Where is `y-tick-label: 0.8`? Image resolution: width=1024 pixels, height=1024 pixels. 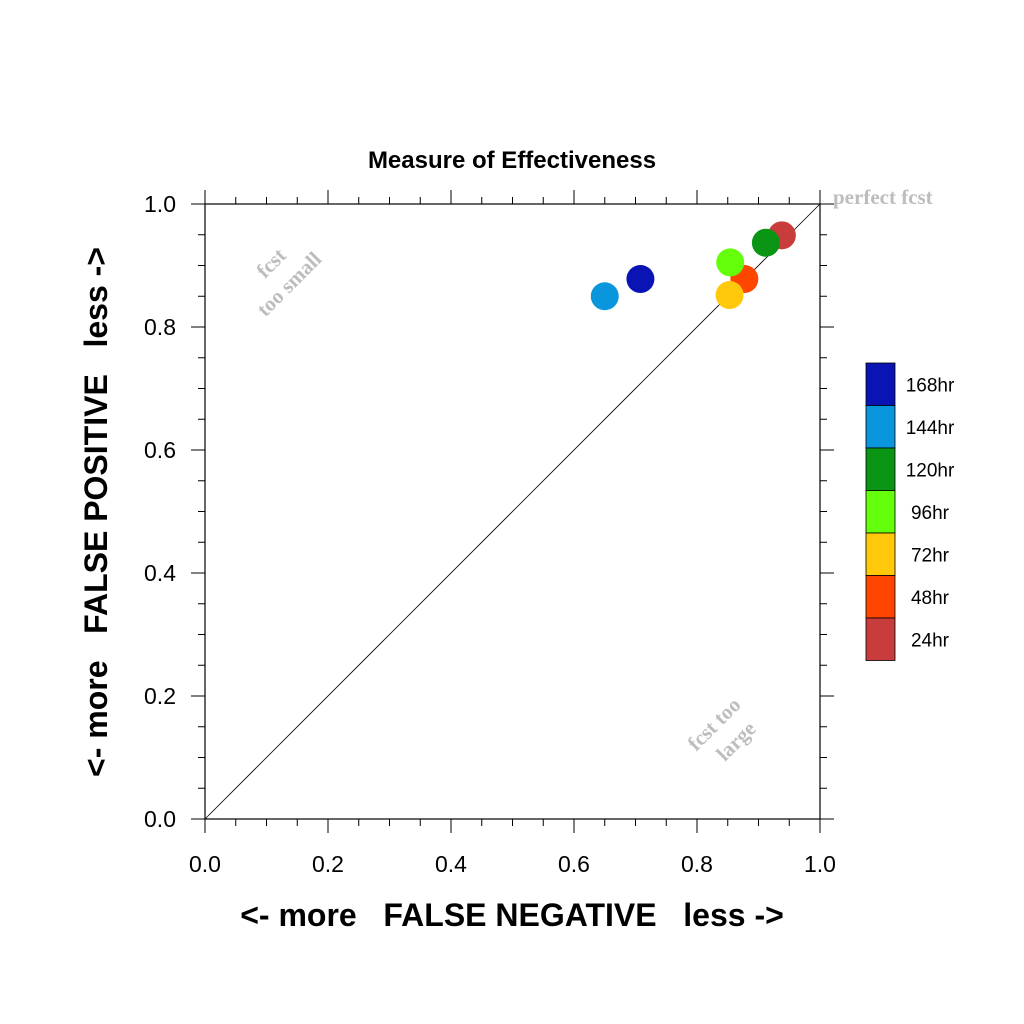
y-tick-label: 0.8 is located at coordinates (160, 327).